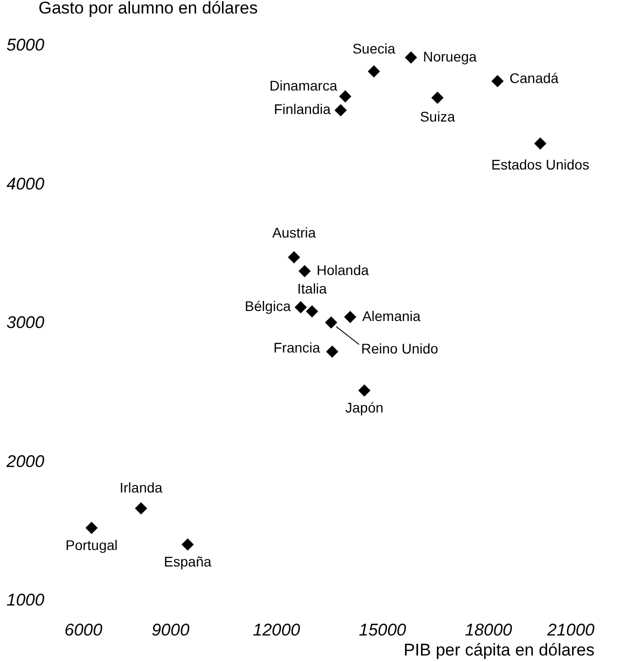 The height and width of the screenshot is (662, 626). What do you see at coordinates (571, 630) in the screenshot?
I see `x-tick-label: 21000` at bounding box center [571, 630].